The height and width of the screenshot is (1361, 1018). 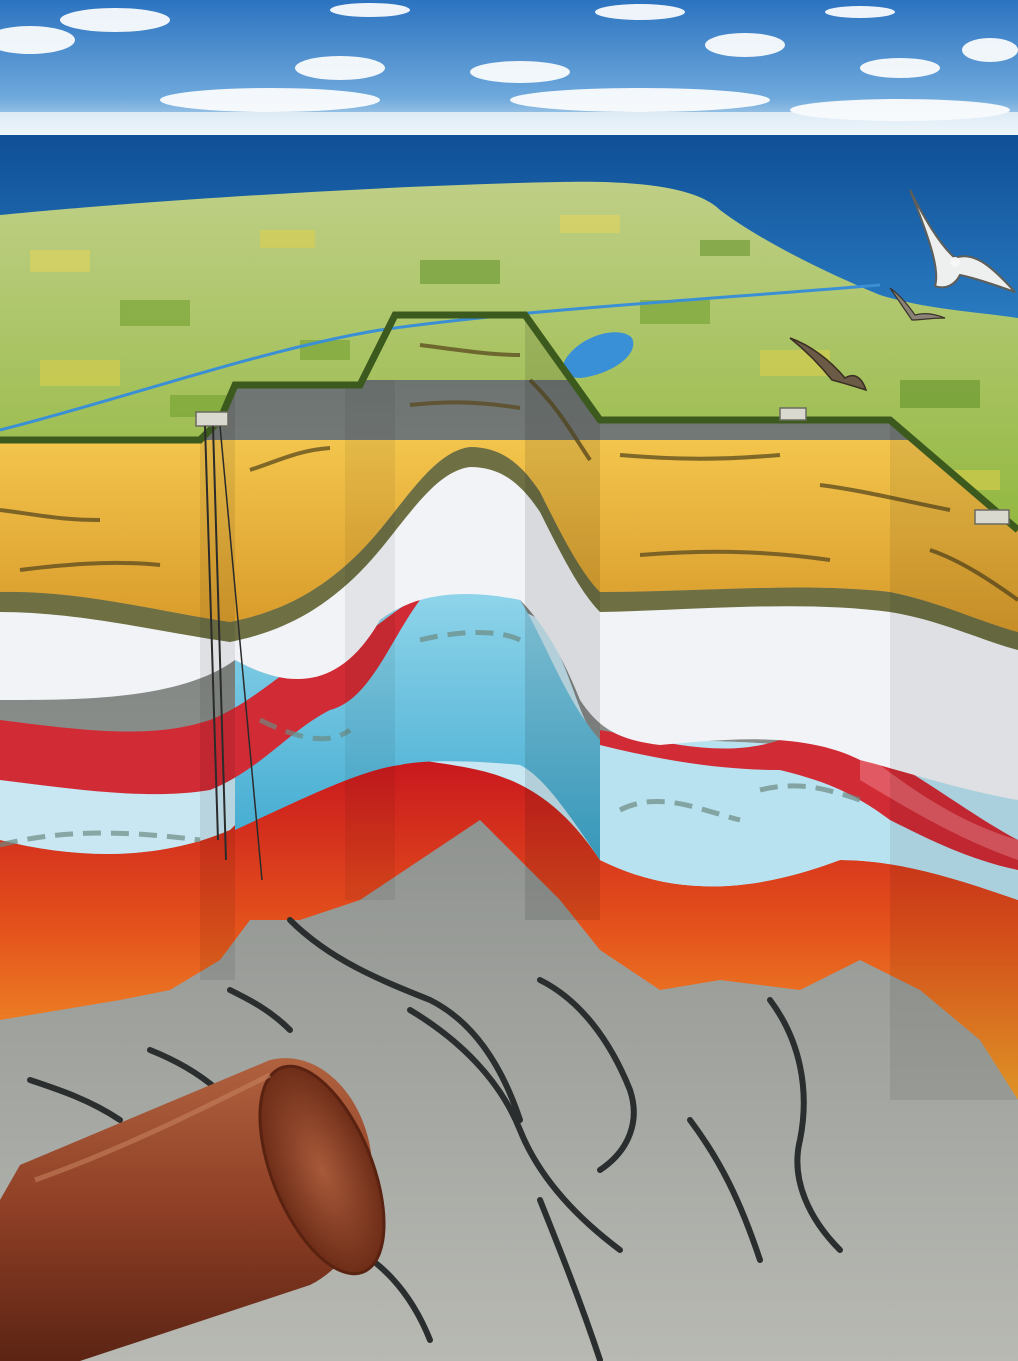 What do you see at coordinates (193, 1209) in the screenshot?
I see `pipe-icon` at bounding box center [193, 1209].